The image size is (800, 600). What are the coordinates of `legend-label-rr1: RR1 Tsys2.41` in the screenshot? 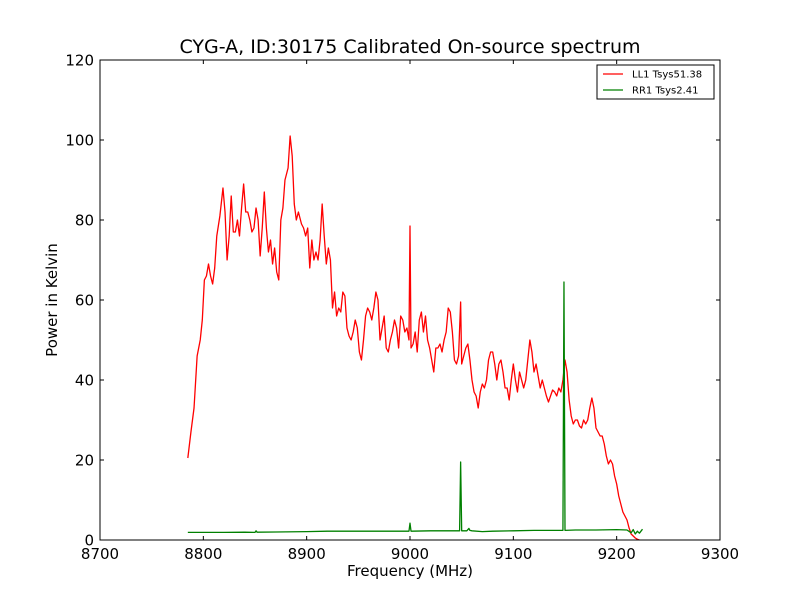 It's located at (665, 91).